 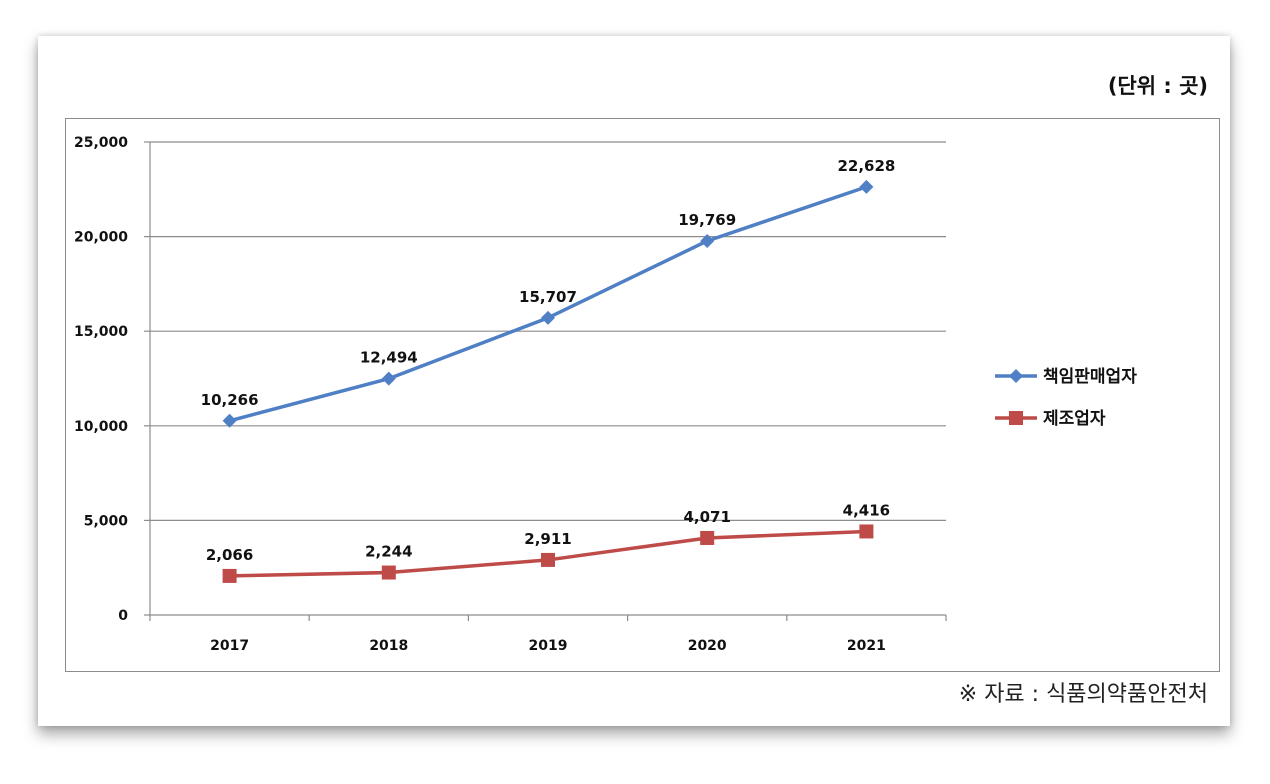 What do you see at coordinates (866, 166) in the screenshot?
I see `data-label: 22,628` at bounding box center [866, 166].